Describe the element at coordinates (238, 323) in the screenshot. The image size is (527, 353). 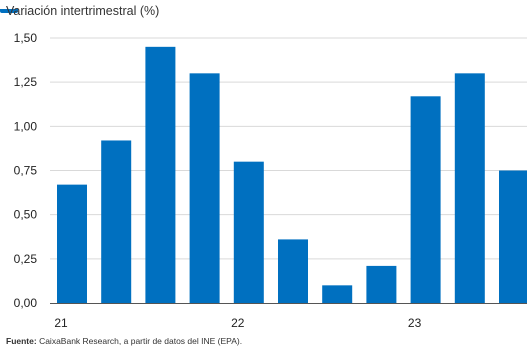
I see `x-tick-label: 22` at that location.